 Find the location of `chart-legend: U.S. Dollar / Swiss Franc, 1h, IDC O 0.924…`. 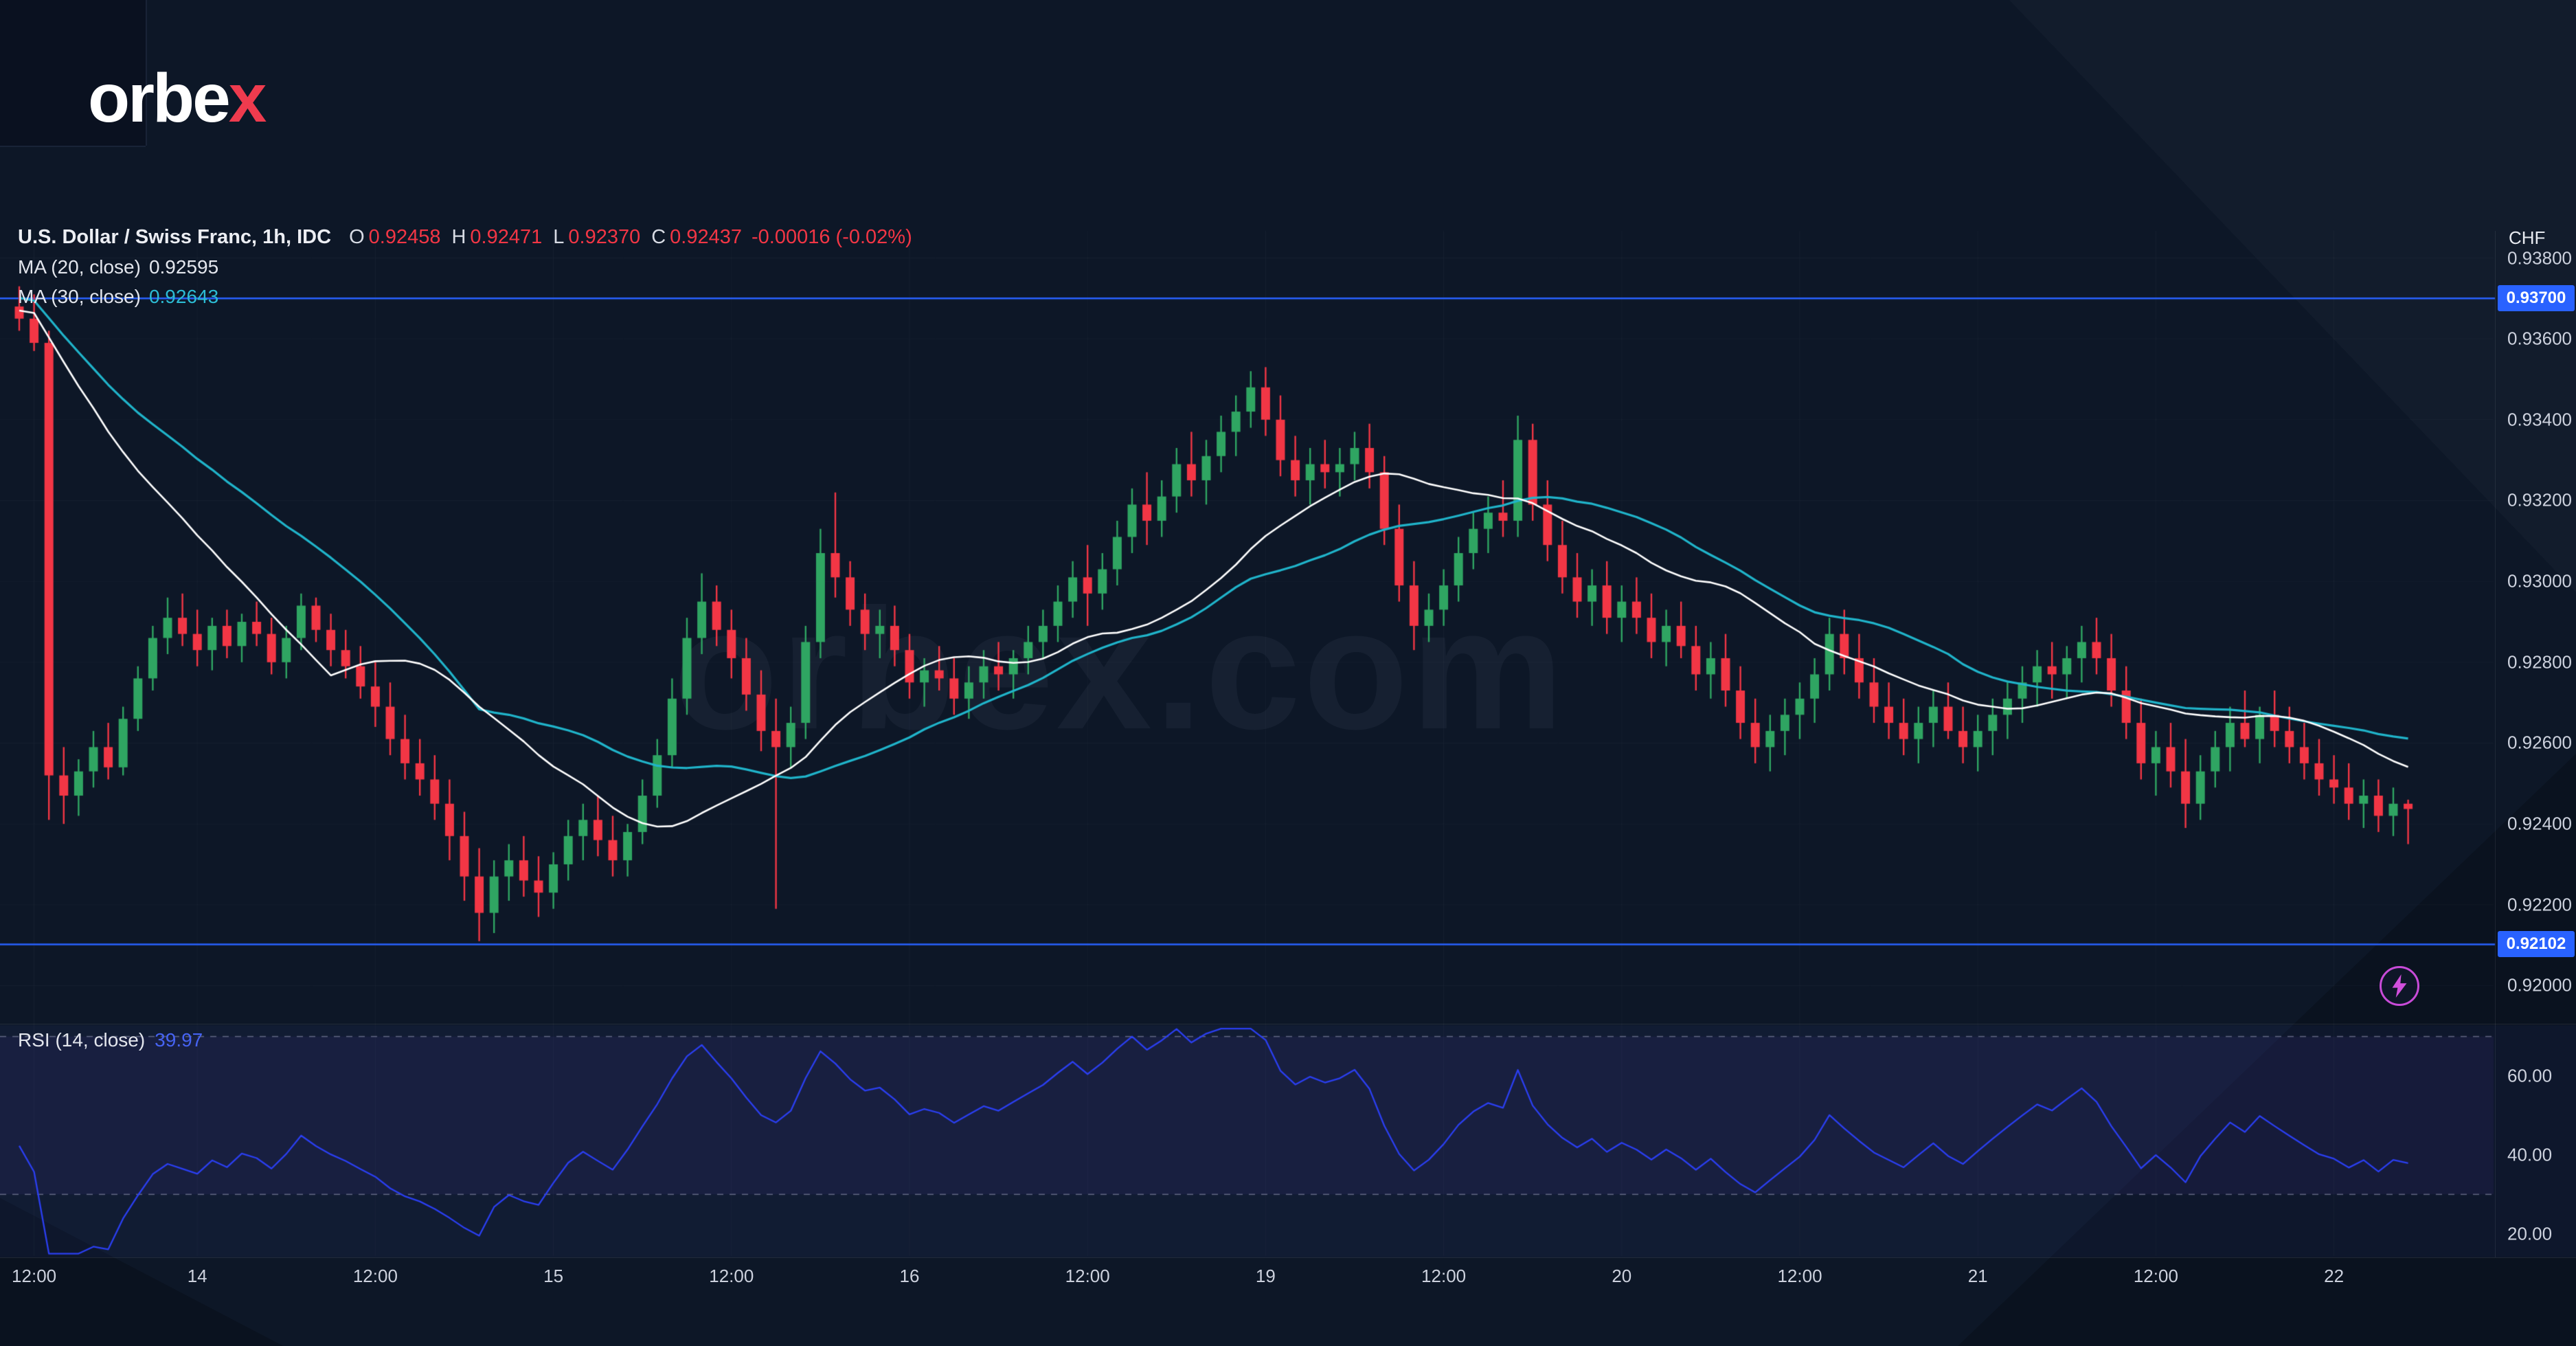

chart-legend: U.S. Dollar / Swiss Franc, 1h, IDC O 0.924… is located at coordinates (465, 267).